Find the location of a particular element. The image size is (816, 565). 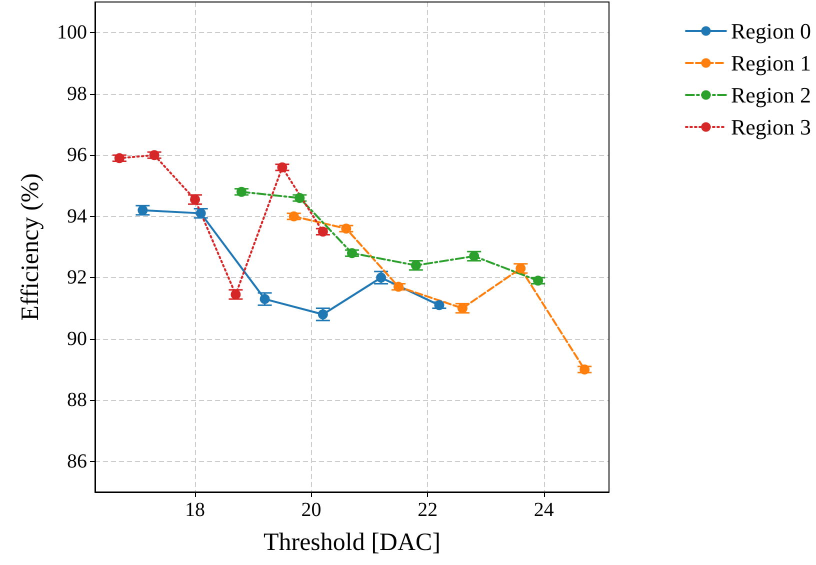

y-tick-label: 94 is located at coordinates (77, 216).